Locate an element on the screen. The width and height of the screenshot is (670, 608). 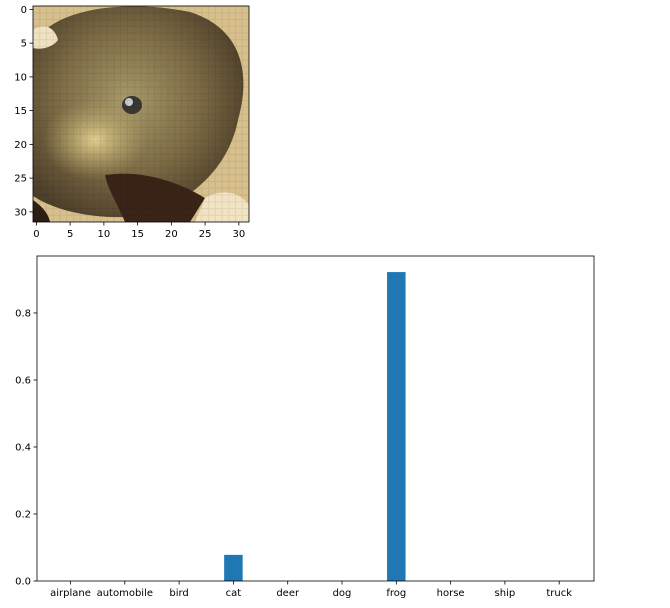
bar-y-tick-label: 0.2 is located at coordinates (23, 514).